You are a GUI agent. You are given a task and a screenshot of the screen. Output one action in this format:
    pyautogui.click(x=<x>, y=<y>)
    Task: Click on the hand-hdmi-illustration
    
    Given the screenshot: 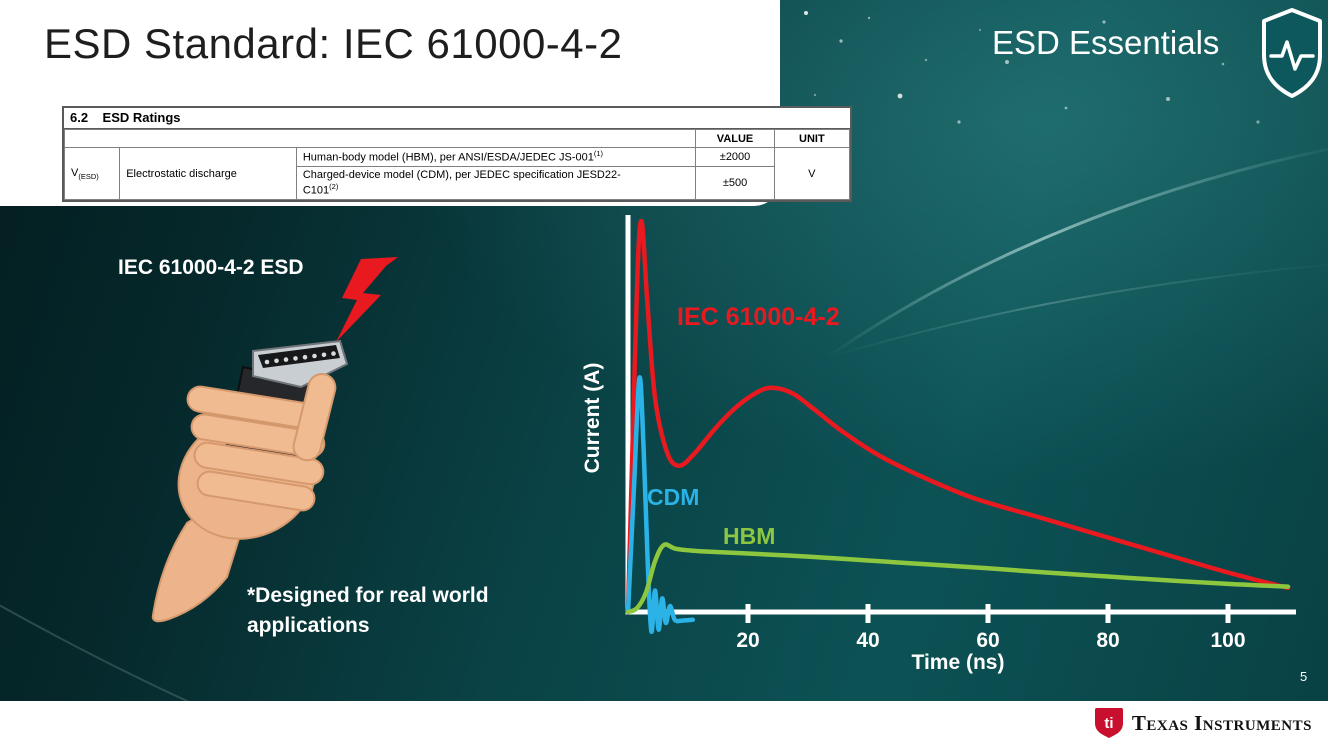 What is the action you would take?
    pyautogui.click(x=274, y=440)
    